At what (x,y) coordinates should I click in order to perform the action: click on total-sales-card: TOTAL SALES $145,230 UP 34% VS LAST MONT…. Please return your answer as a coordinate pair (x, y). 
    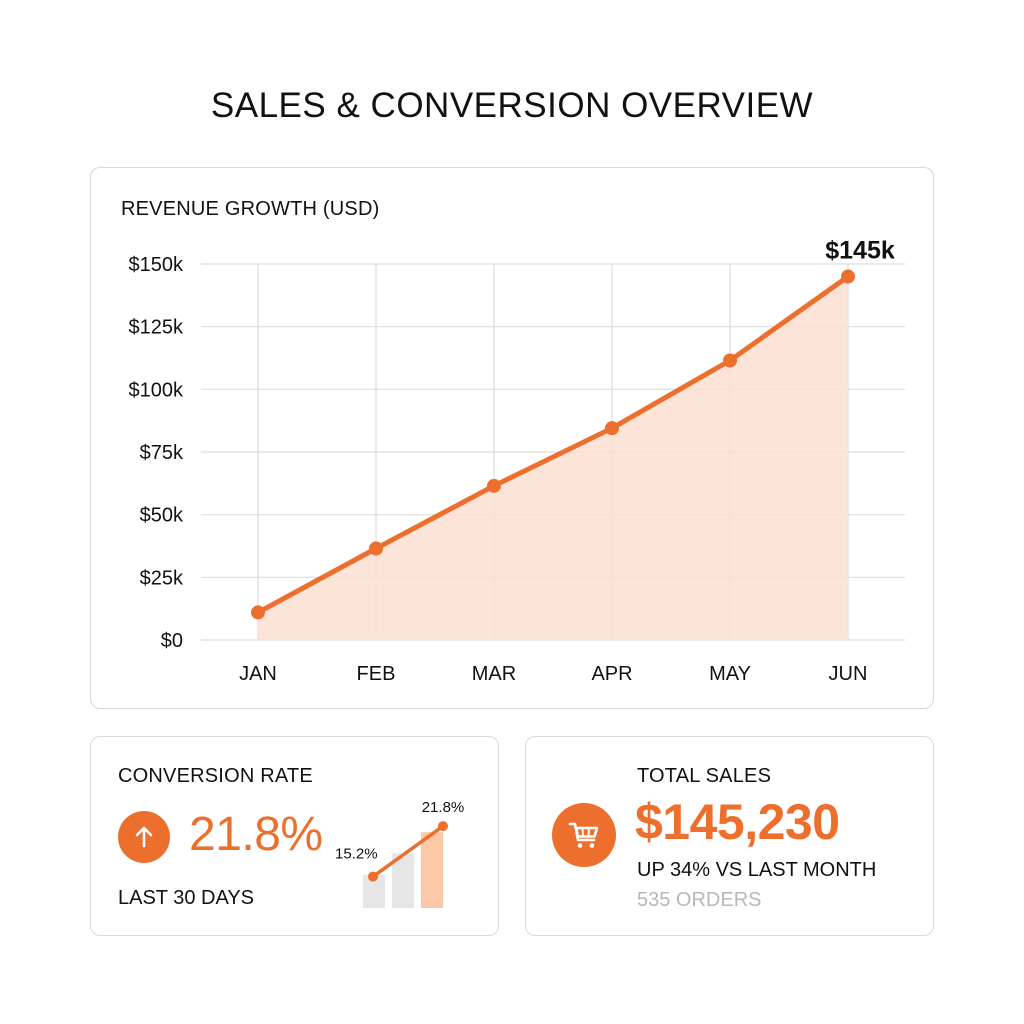
    Looking at the image, I should click on (729, 836).